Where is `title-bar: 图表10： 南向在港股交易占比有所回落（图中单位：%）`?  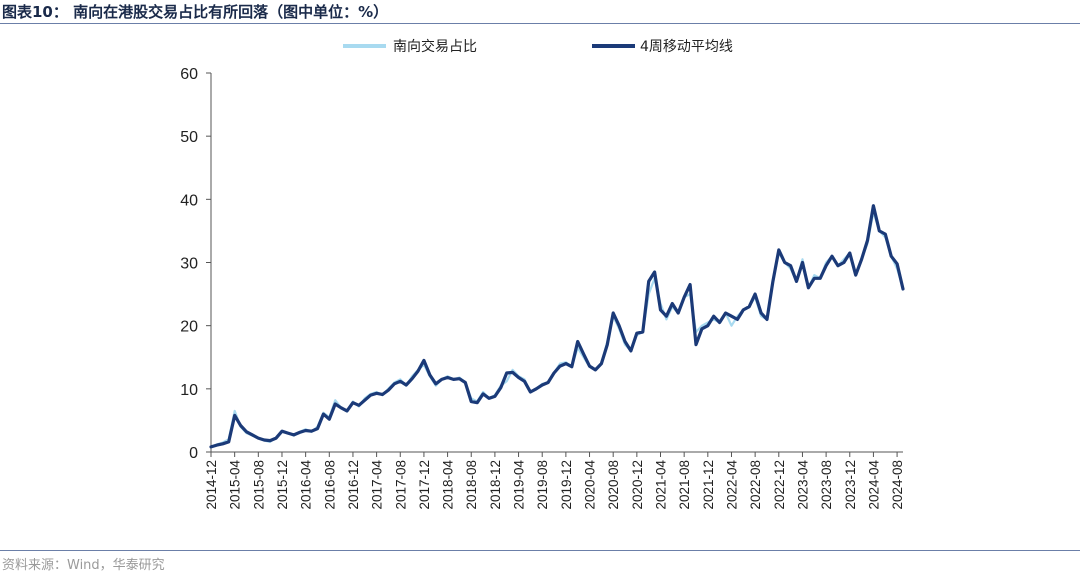
title-bar: 图表10： 南向在港股交易占比有所回落（图中单位：%） is located at coordinates (540, 11).